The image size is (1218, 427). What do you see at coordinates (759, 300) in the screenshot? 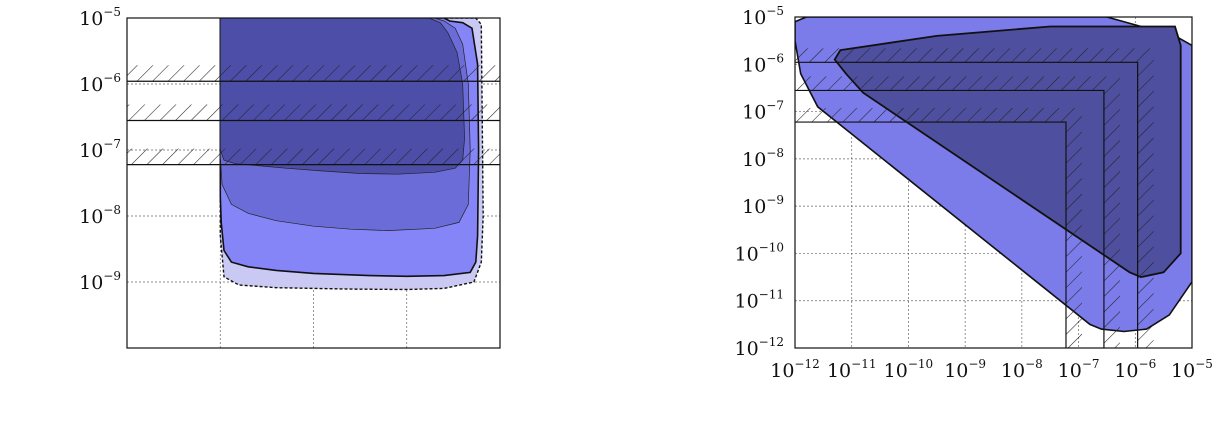
I see `y-tick-label: 10⁻¹¹` at bounding box center [759, 300].